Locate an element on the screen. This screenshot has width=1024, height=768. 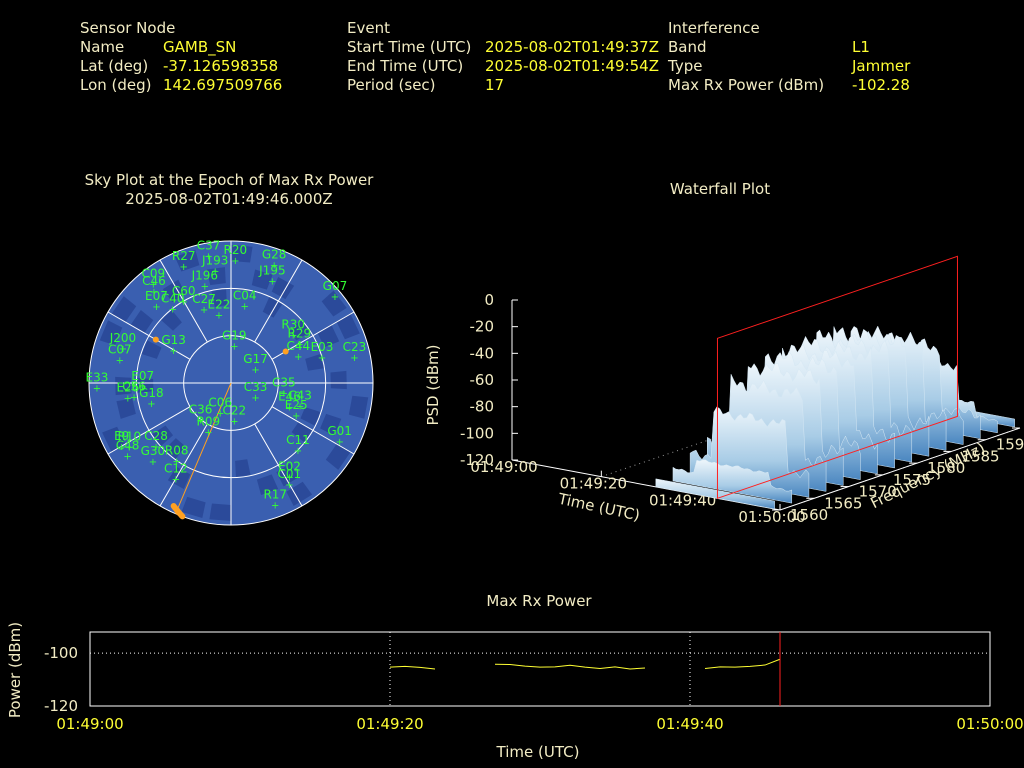
satellite-label: C22 is located at coordinates (234, 411).